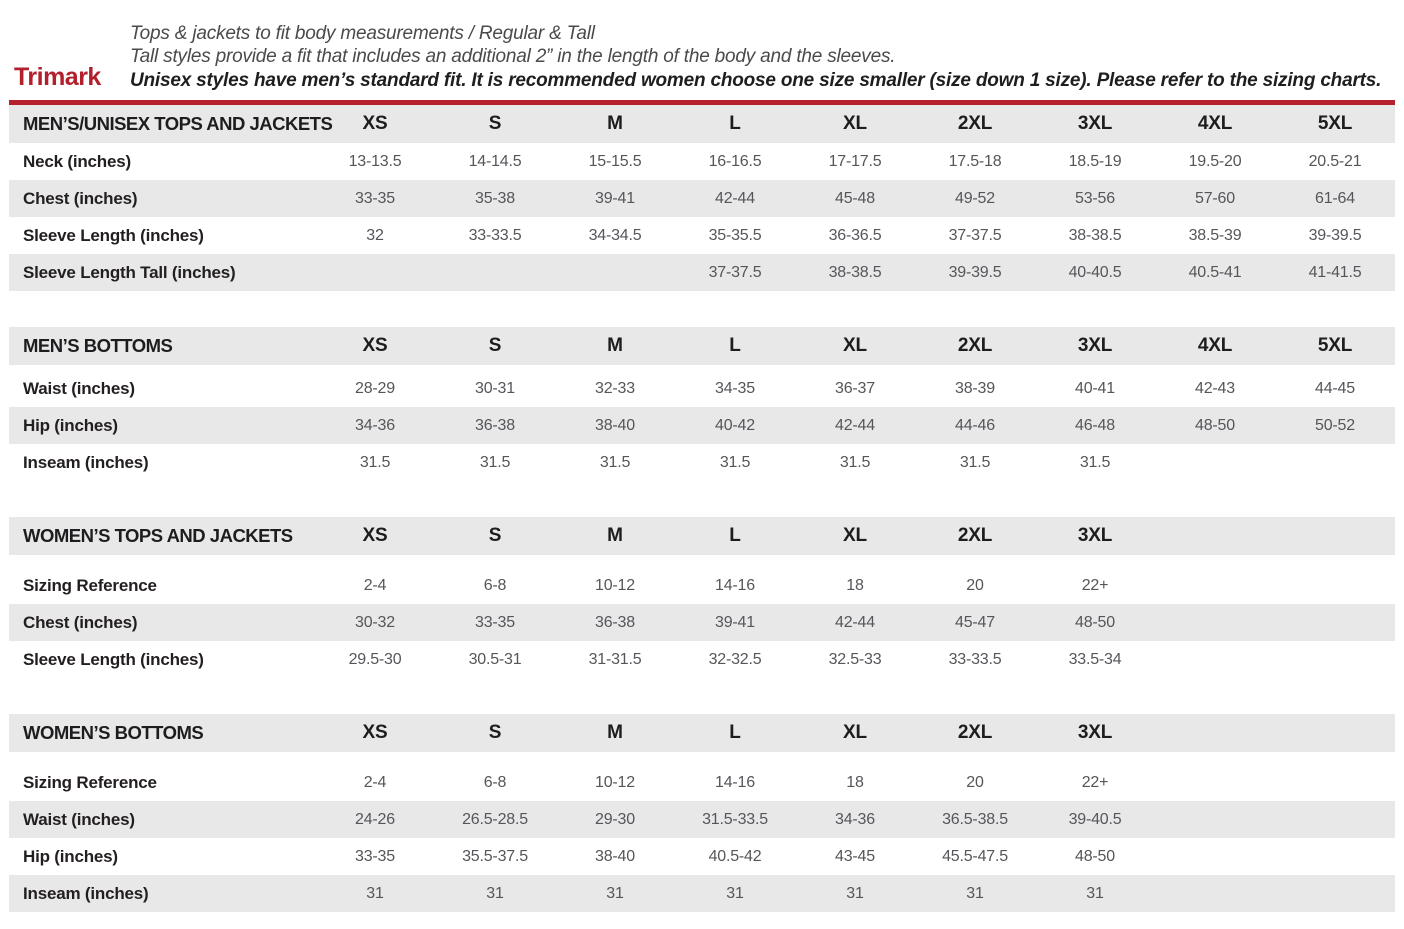  I want to click on size-value-cell: 45-48, so click(855, 198).